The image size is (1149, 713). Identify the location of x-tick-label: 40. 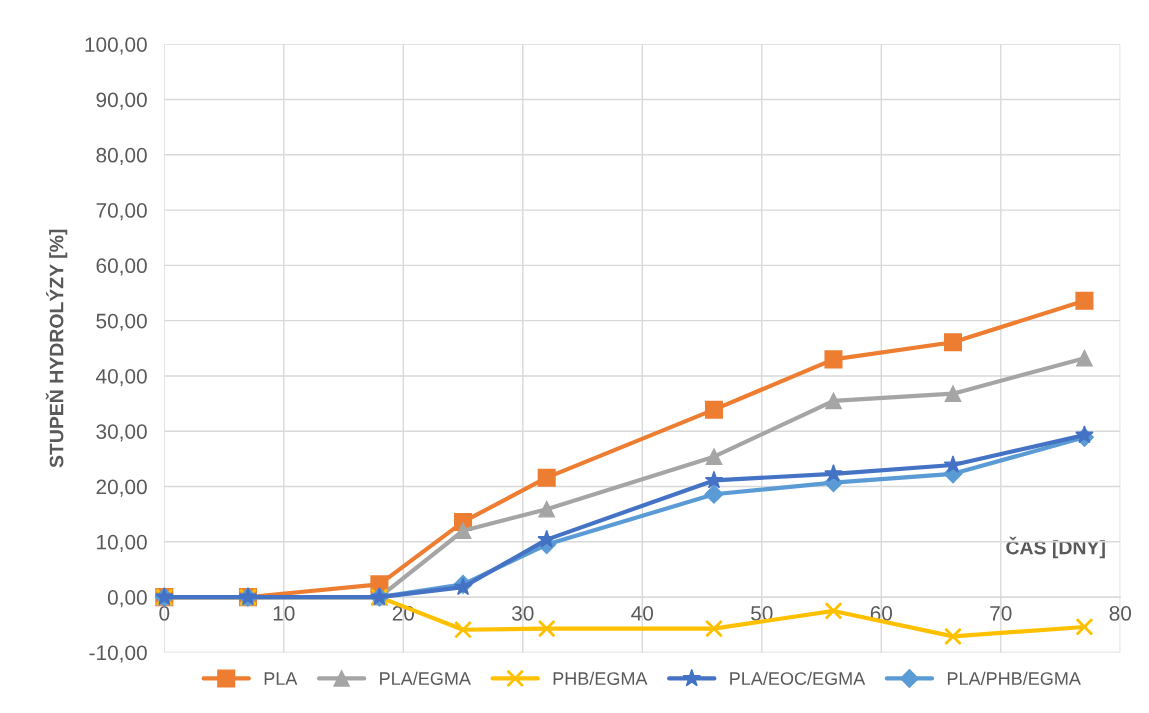
(642, 613).